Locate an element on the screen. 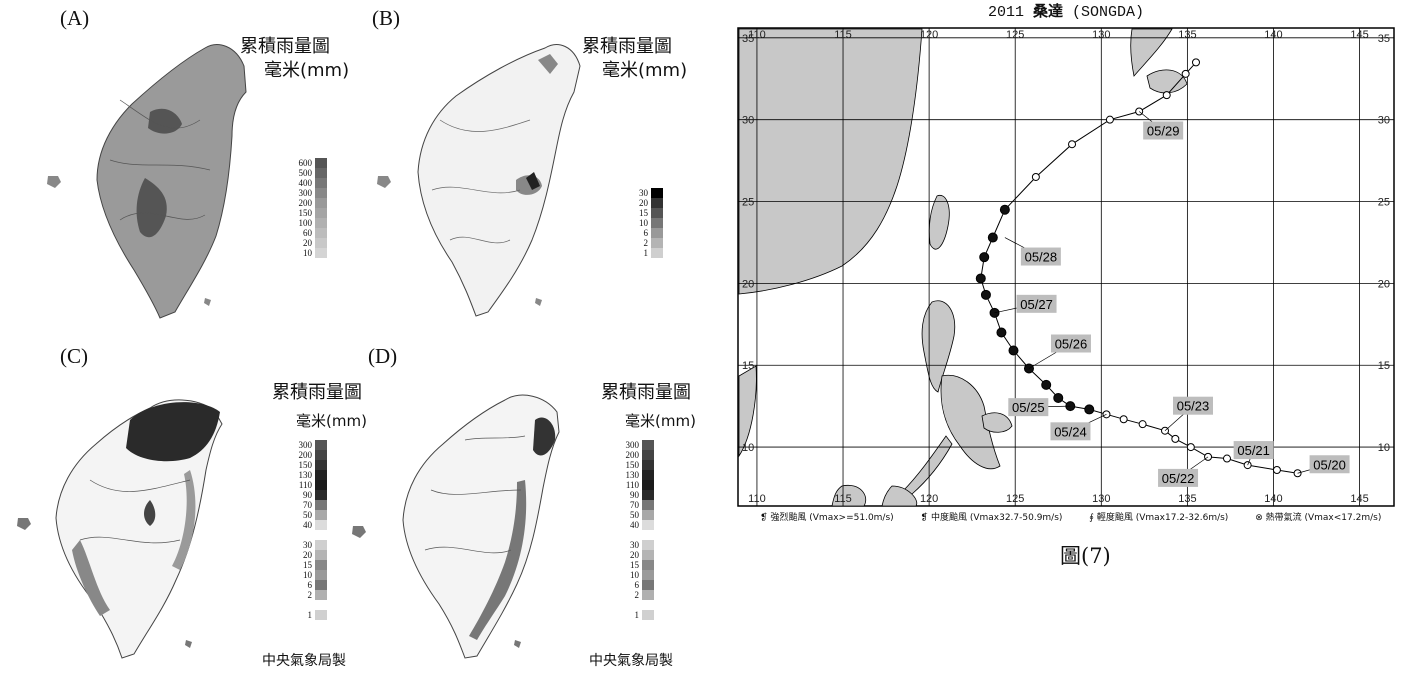 The height and width of the screenshot is (675, 1406). legend-intense: ❡ 強烈颱風 (Vmax>=51.0m/s) is located at coordinates (827, 518).